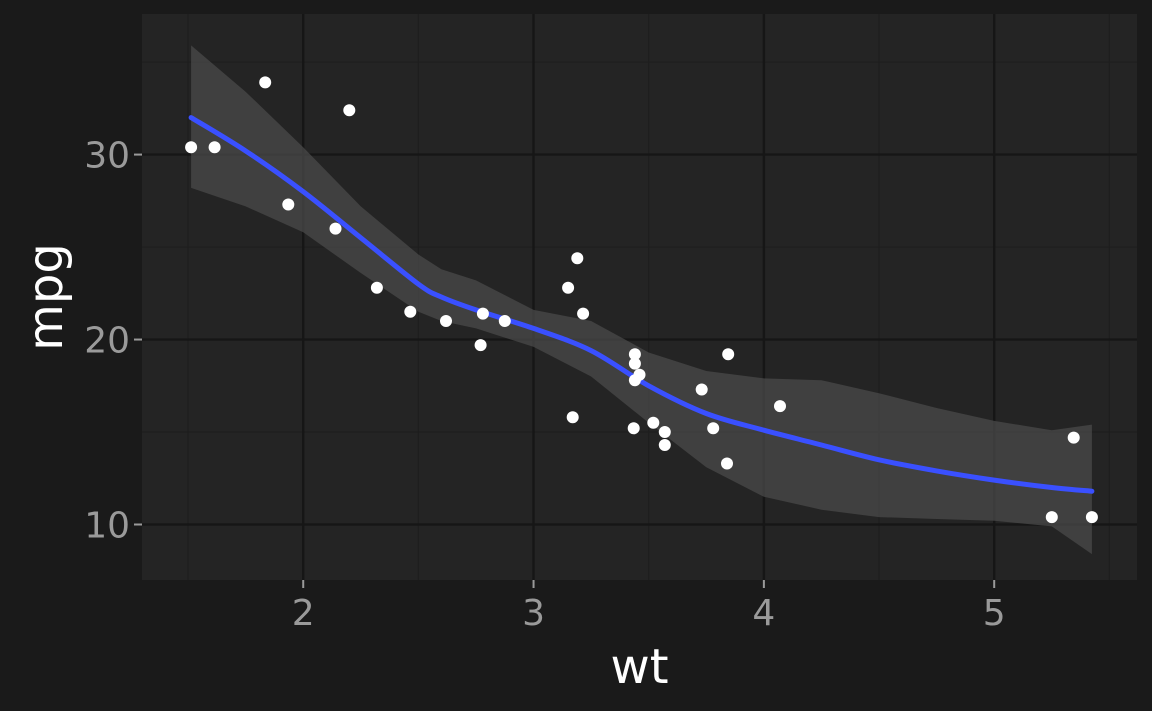 The width and height of the screenshot is (1152, 711). Describe the element at coordinates (107, 526) in the screenshot. I see `y-tick-label: 10` at that location.